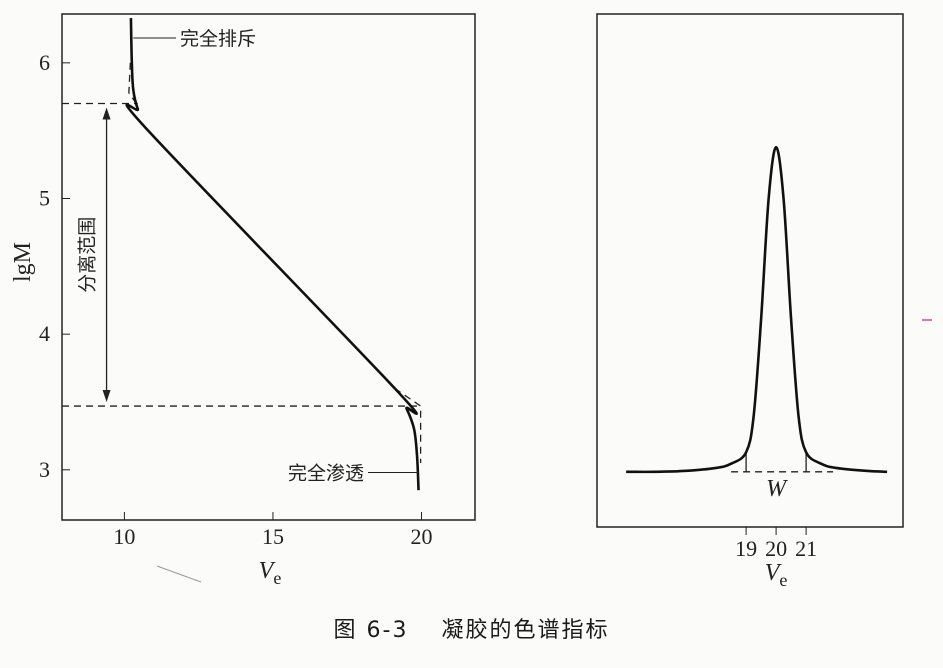  I want to click on x-tick-label: 21, so click(806, 548).